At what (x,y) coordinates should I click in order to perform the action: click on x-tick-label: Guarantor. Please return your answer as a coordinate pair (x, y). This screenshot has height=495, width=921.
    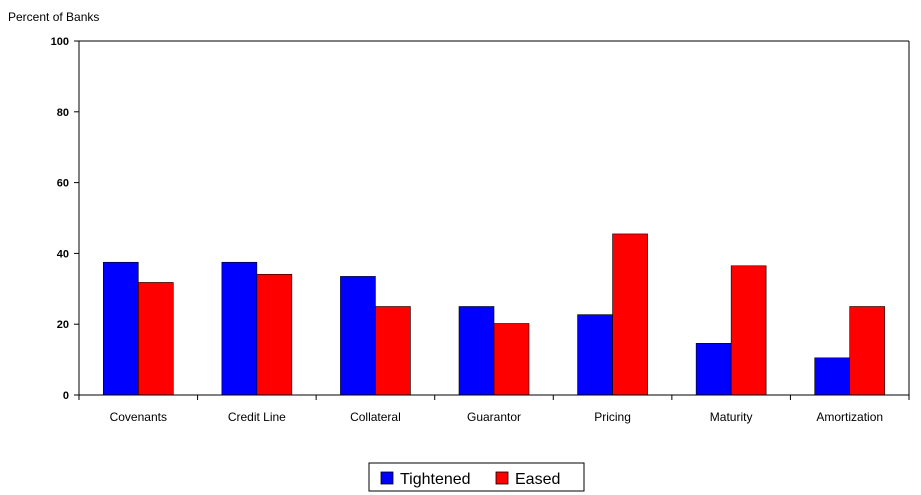
    Looking at the image, I should click on (494, 417).